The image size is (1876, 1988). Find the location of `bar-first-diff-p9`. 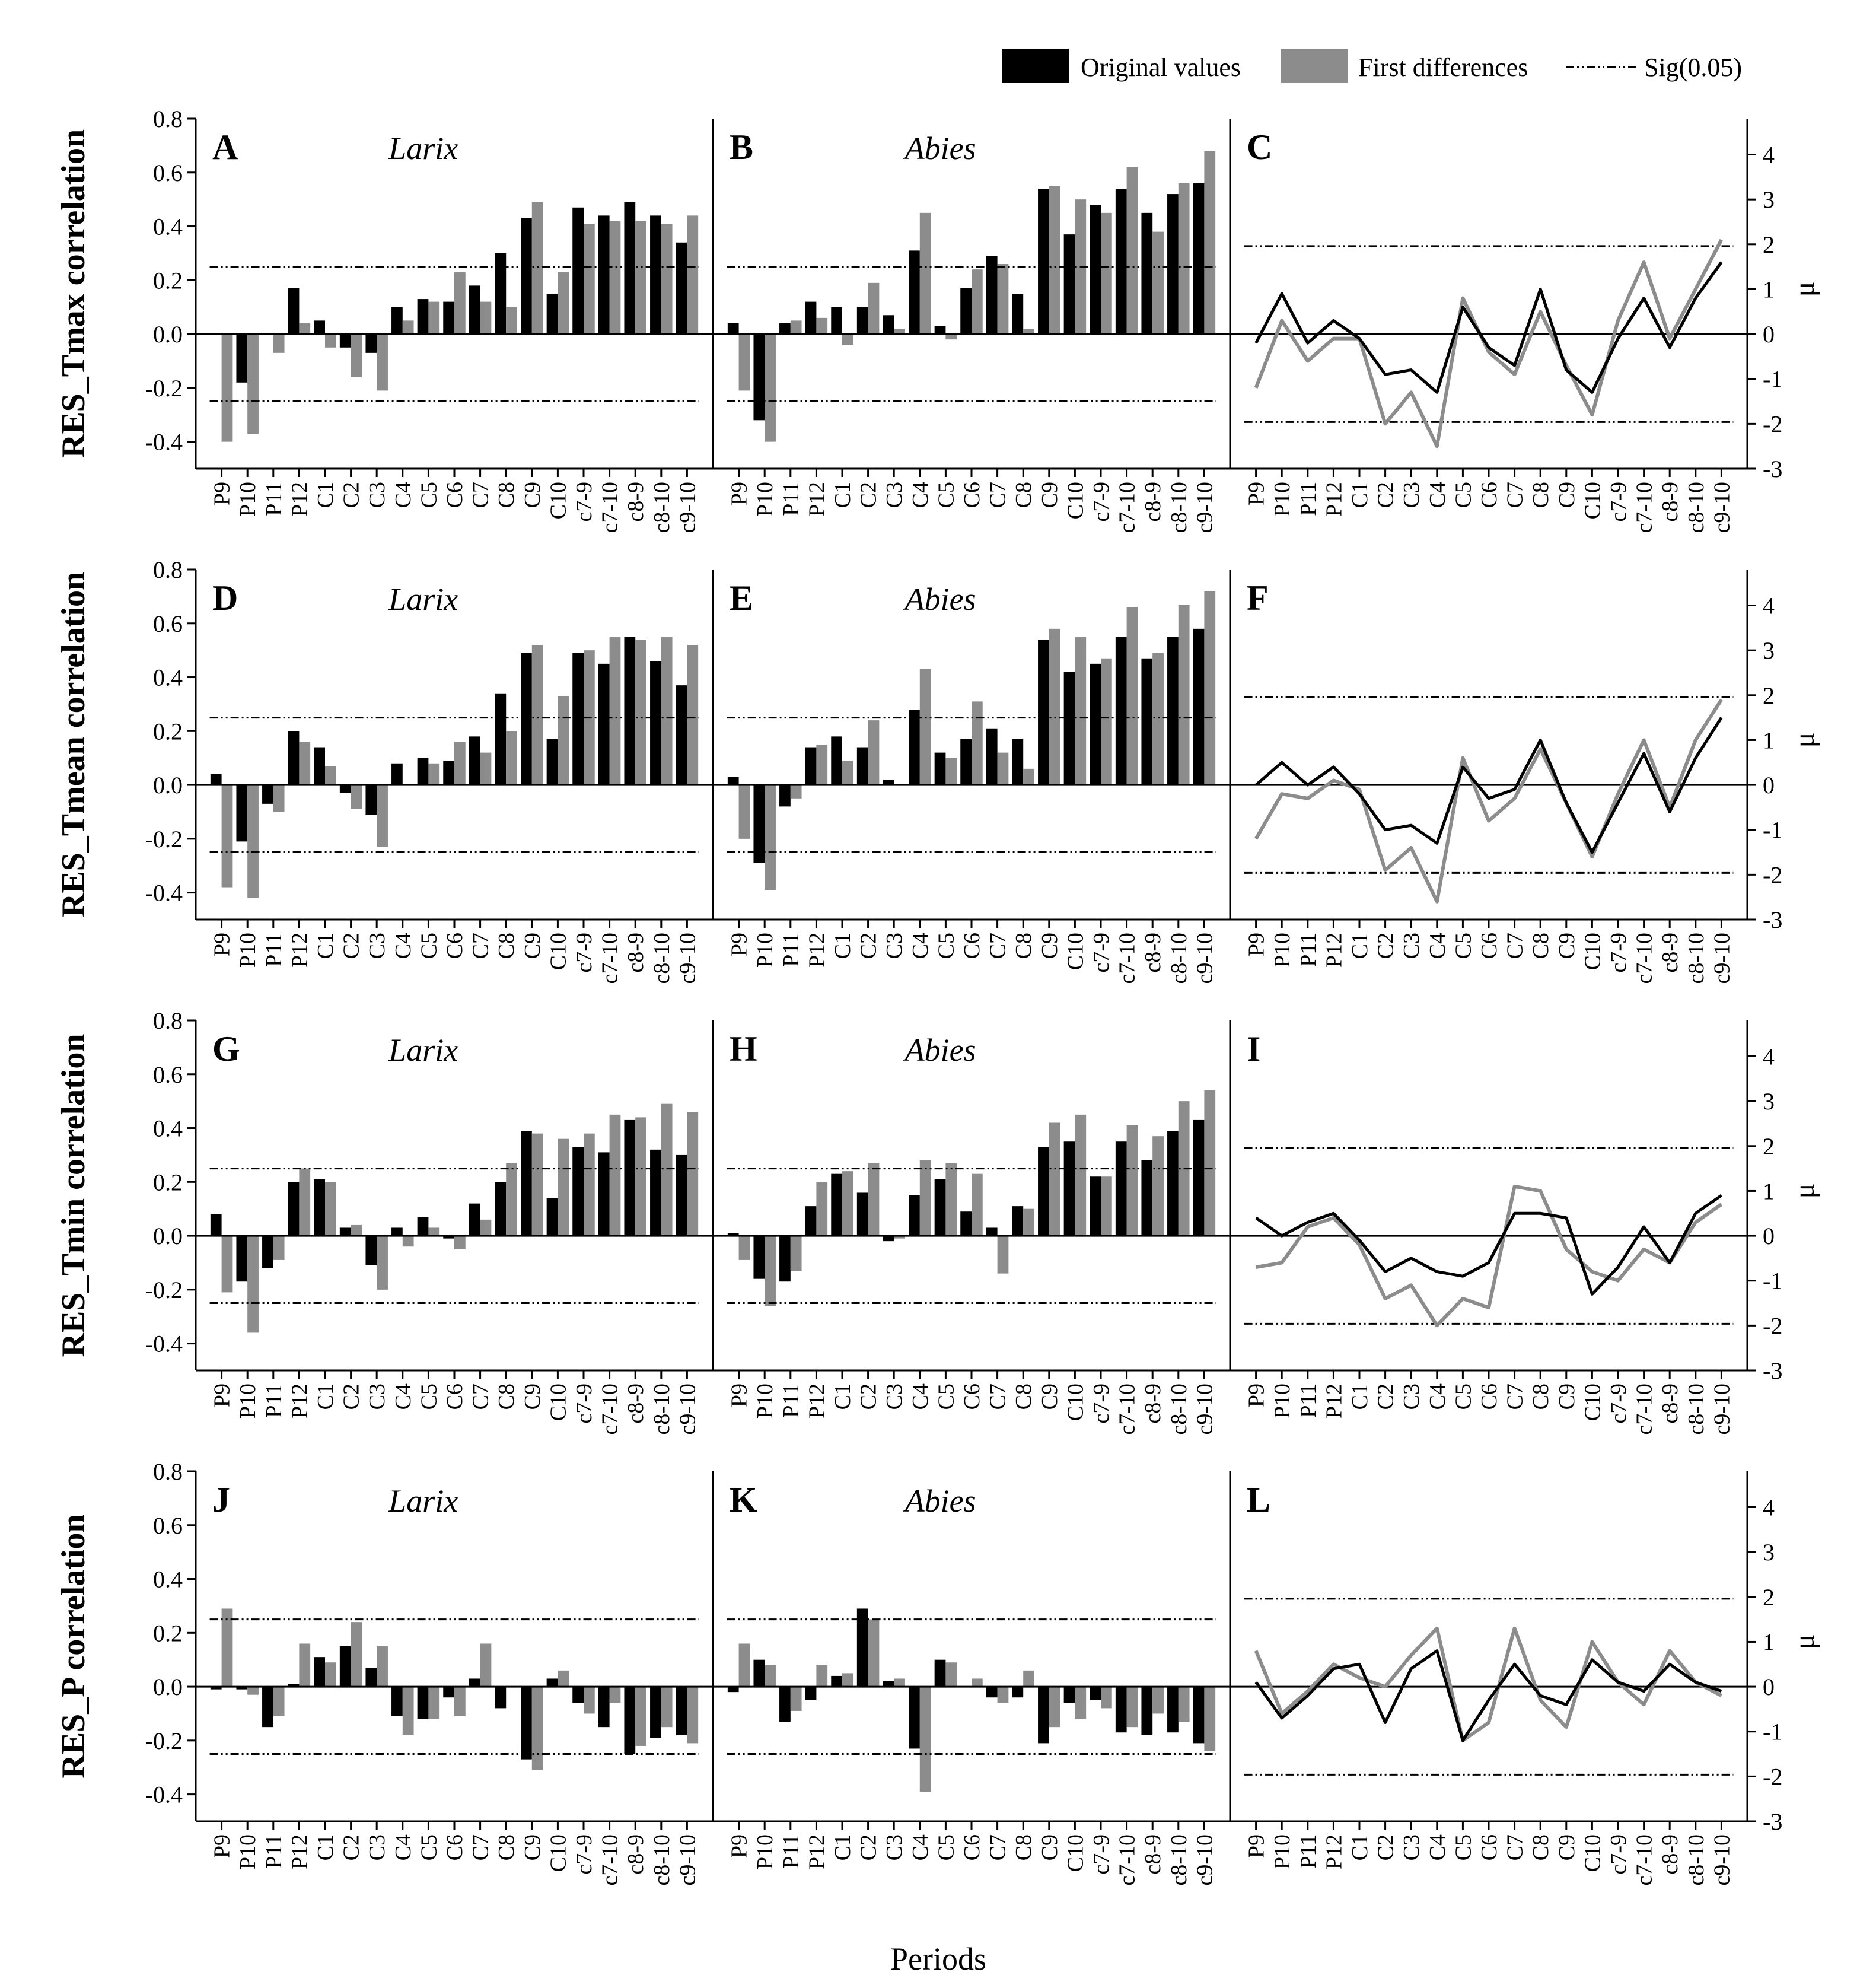

bar-first-diff-p9 is located at coordinates (744, 812).